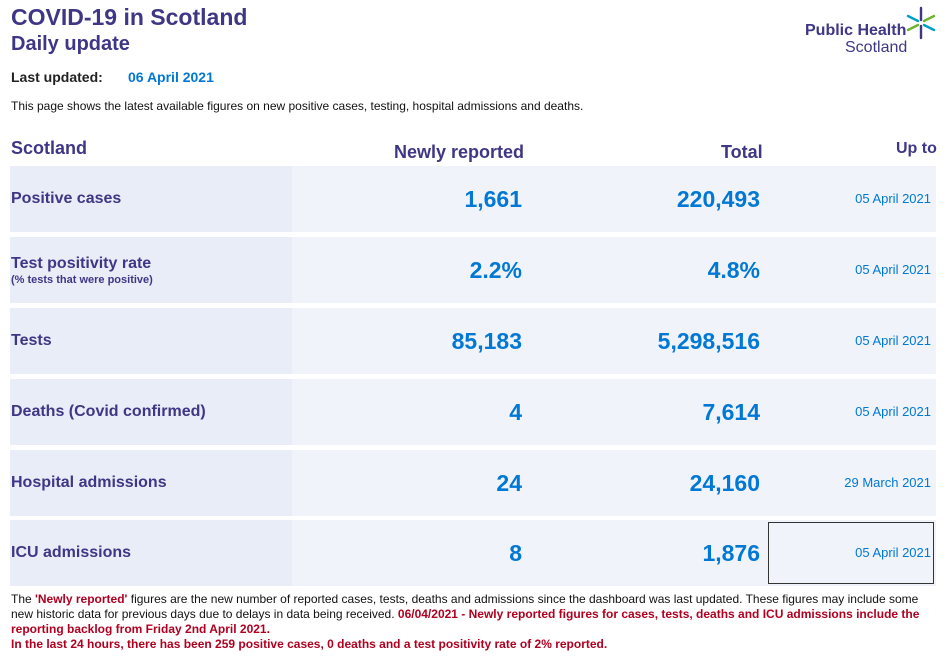 The height and width of the screenshot is (663, 947). Describe the element at coordinates (731, 412) in the screenshot. I see `total-value: 7,614` at that location.